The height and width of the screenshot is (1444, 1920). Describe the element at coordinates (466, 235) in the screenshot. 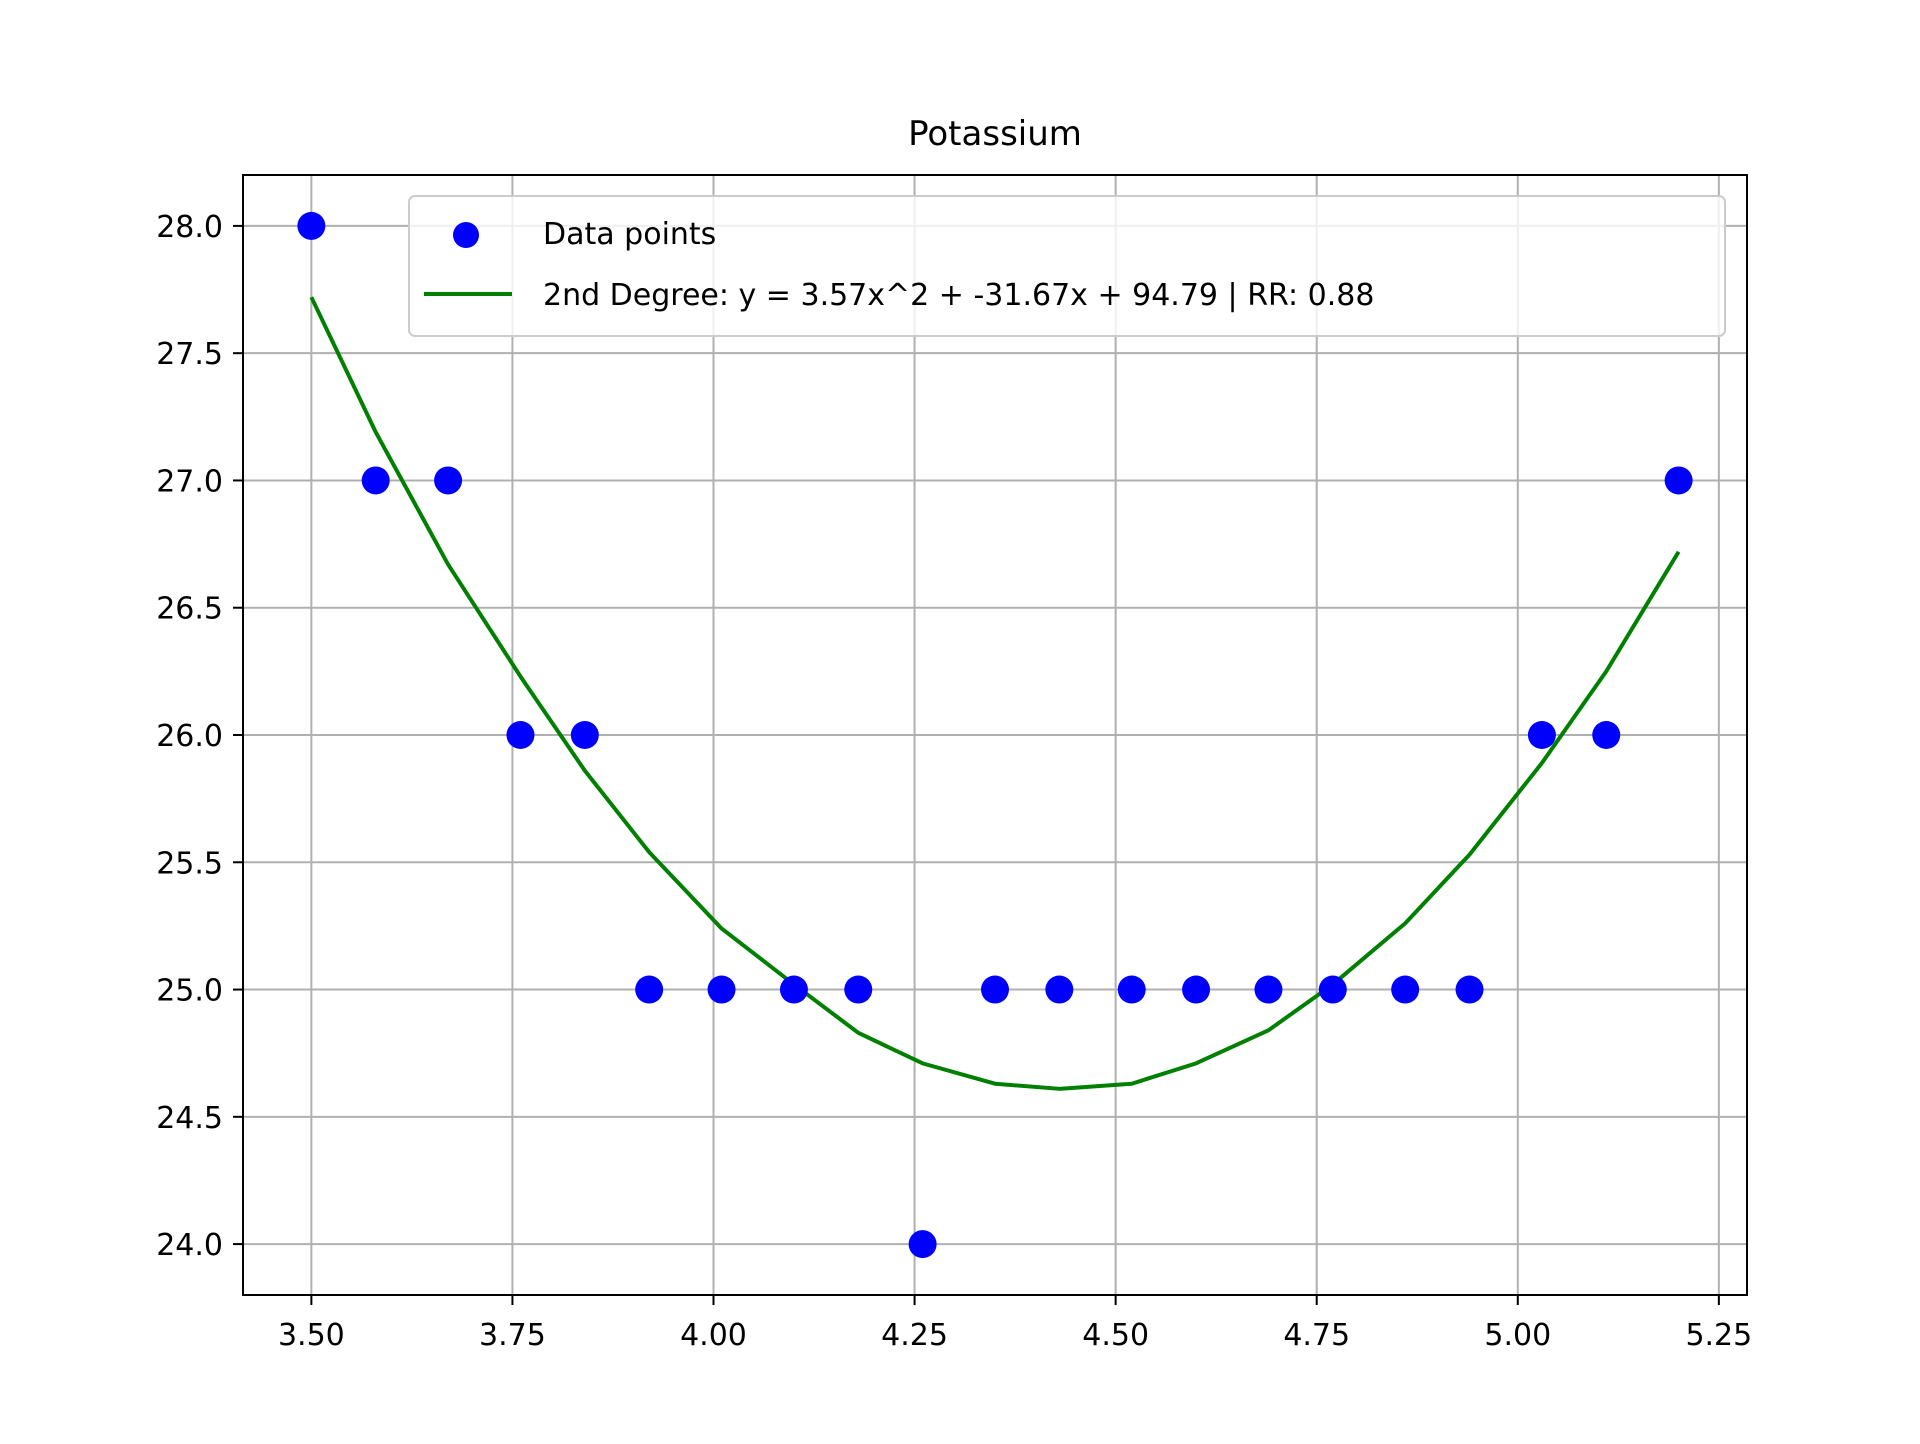

I see `legend-marker-data-points` at that location.